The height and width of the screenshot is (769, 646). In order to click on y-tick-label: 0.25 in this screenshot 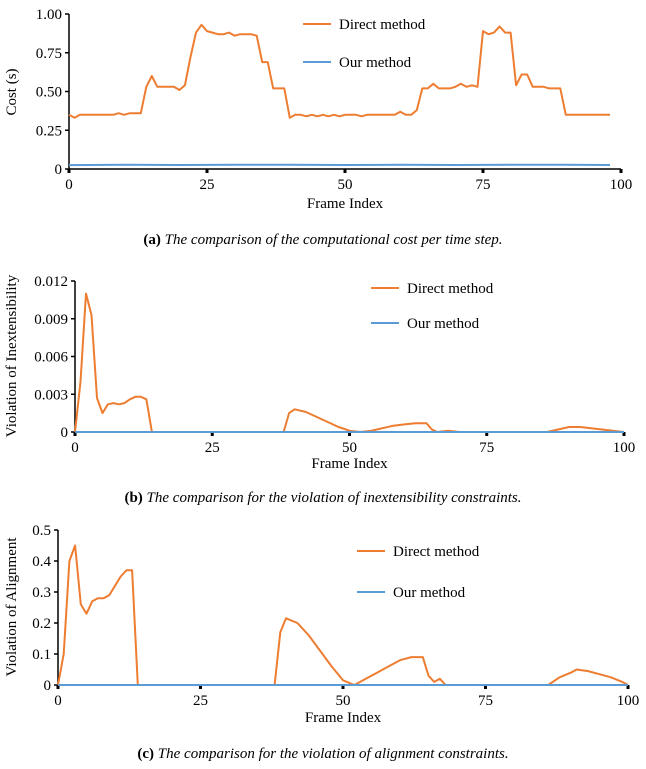, I will do `click(49, 131)`.